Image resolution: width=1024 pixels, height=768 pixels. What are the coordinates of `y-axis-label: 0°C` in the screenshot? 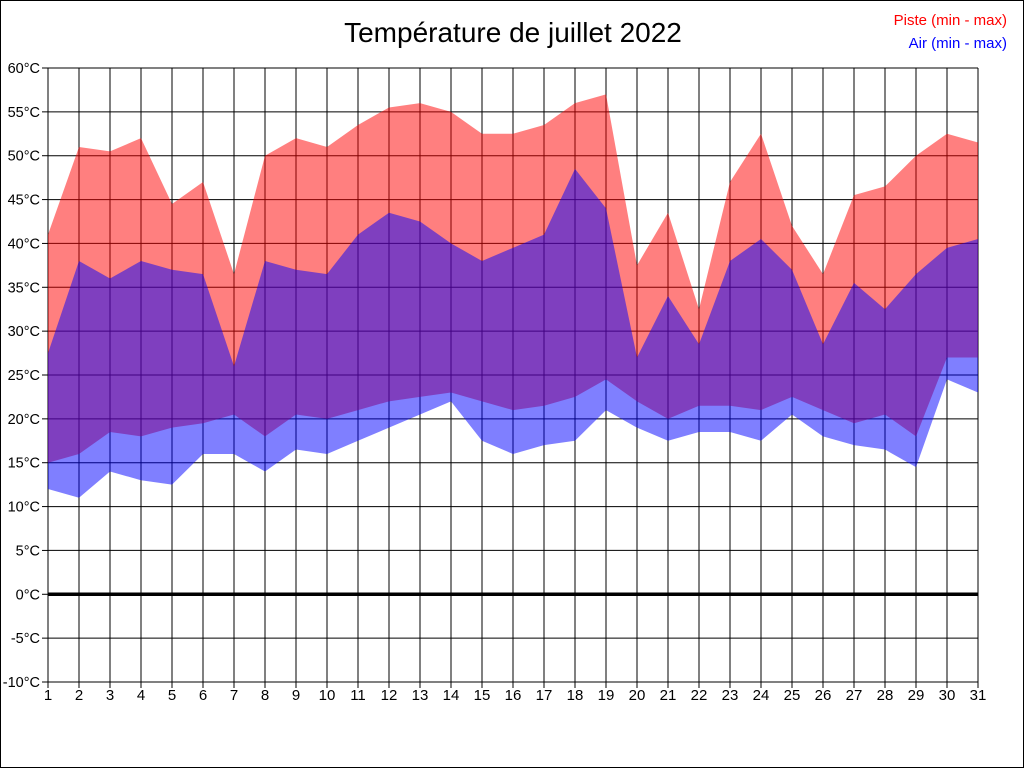 It's located at (28, 595).